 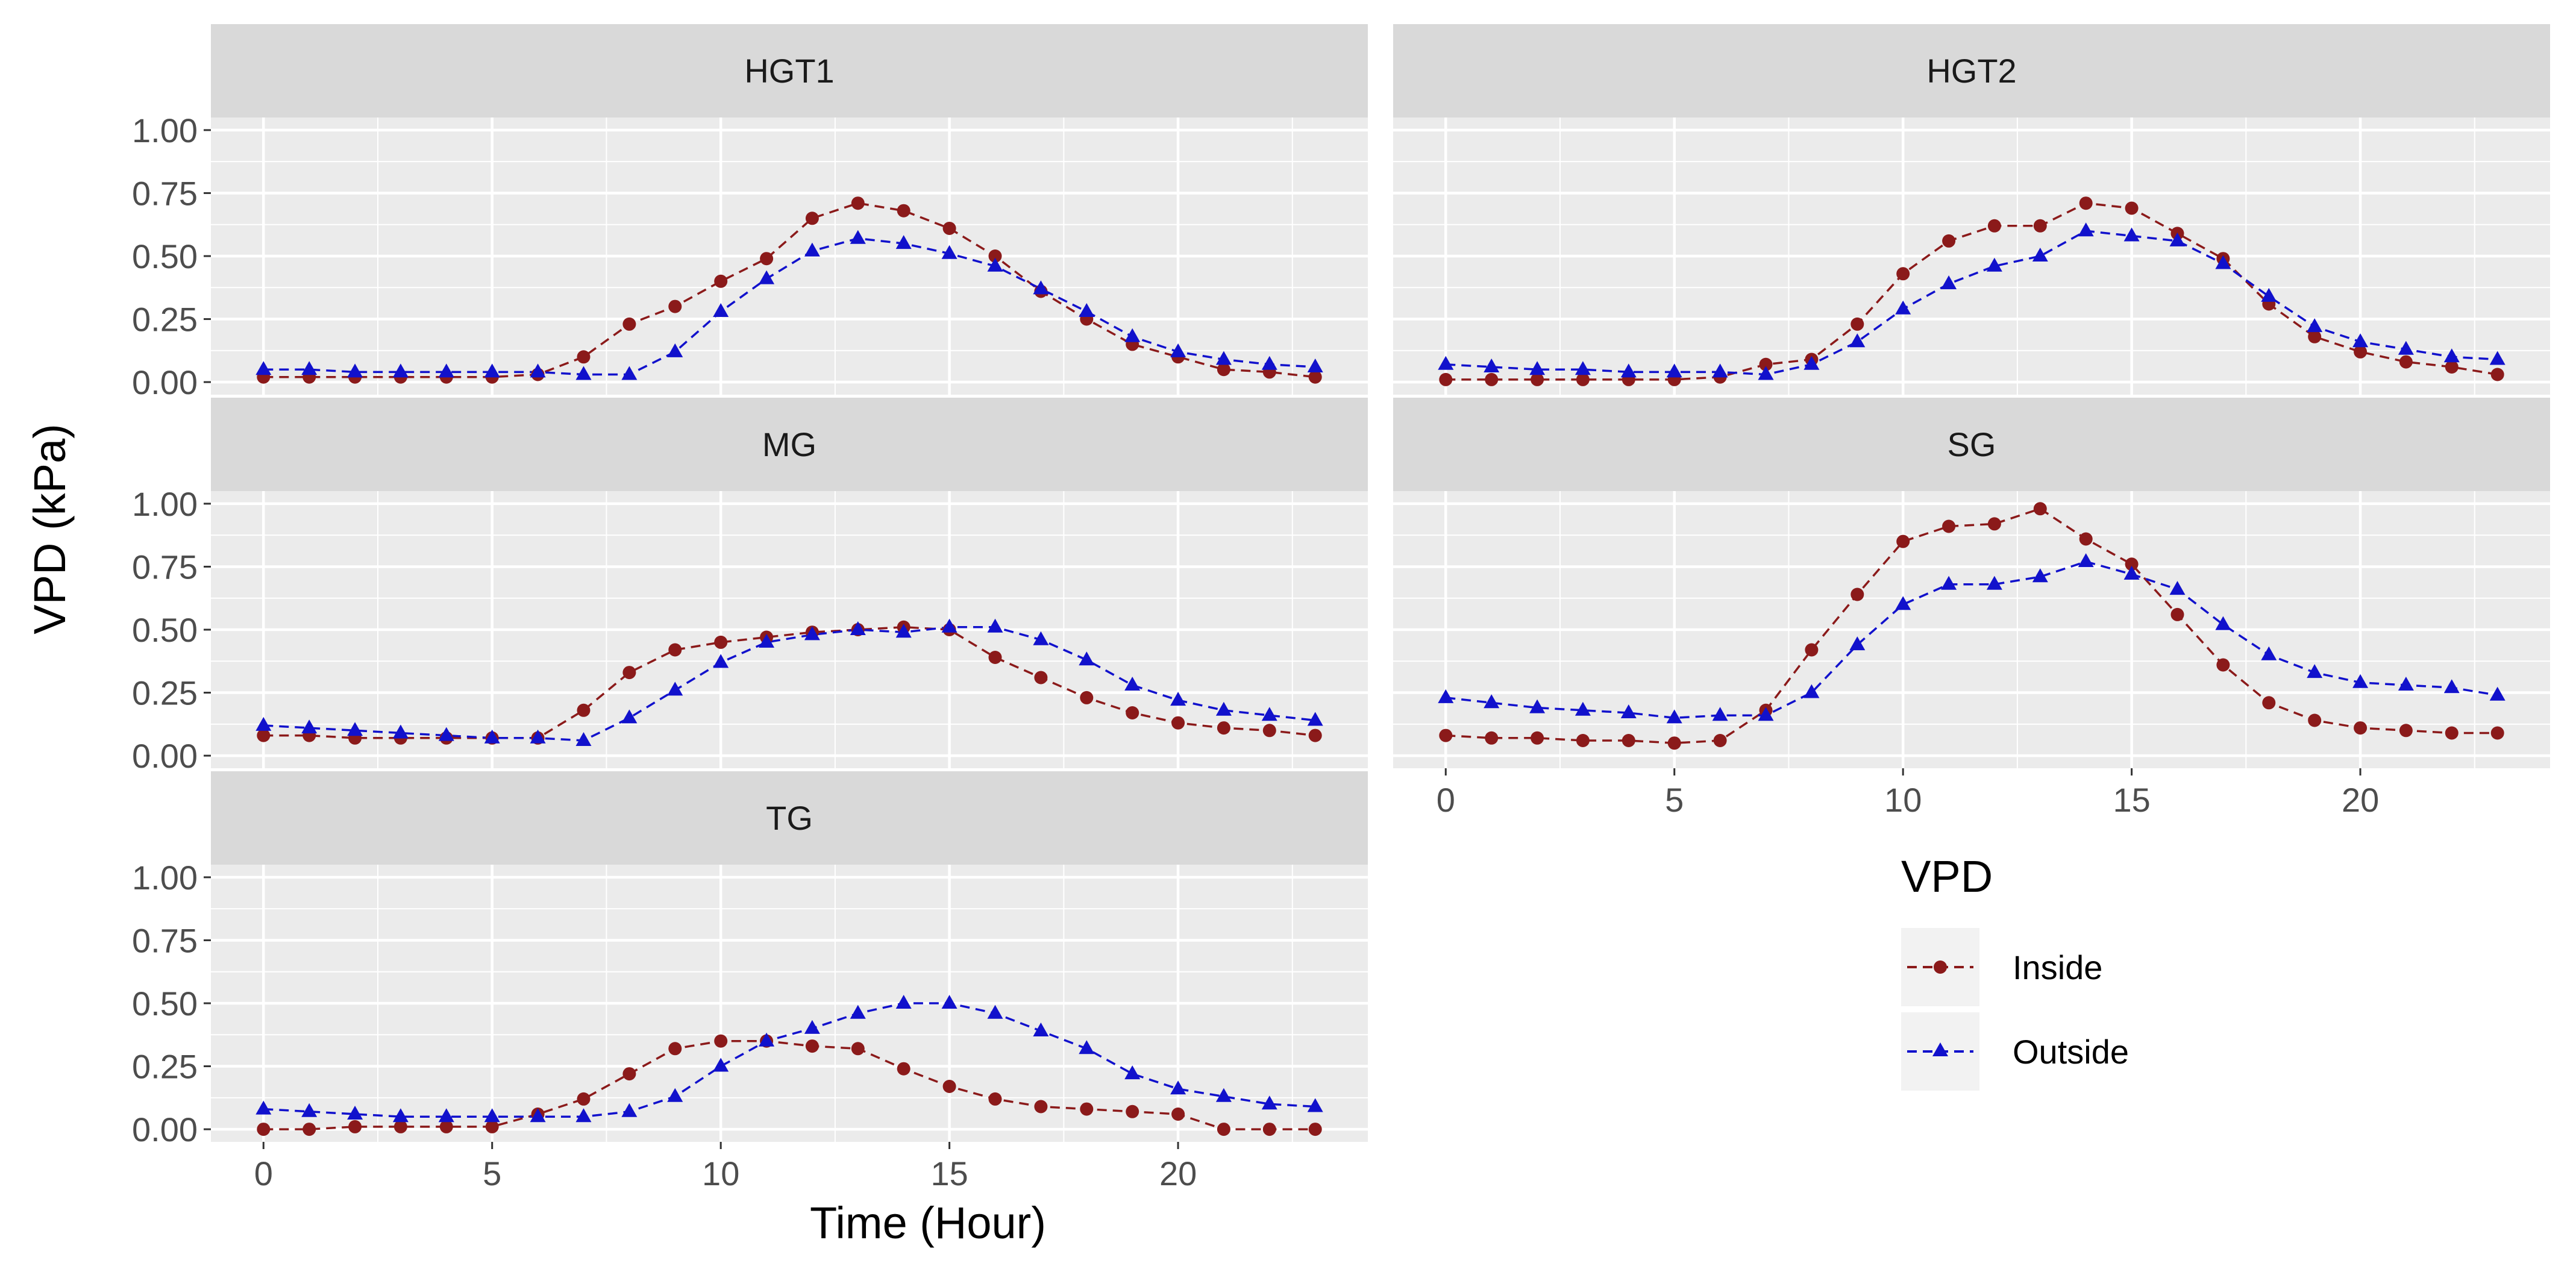 I want to click on legend: VPD Inside Outside, so click(x=2015, y=971).